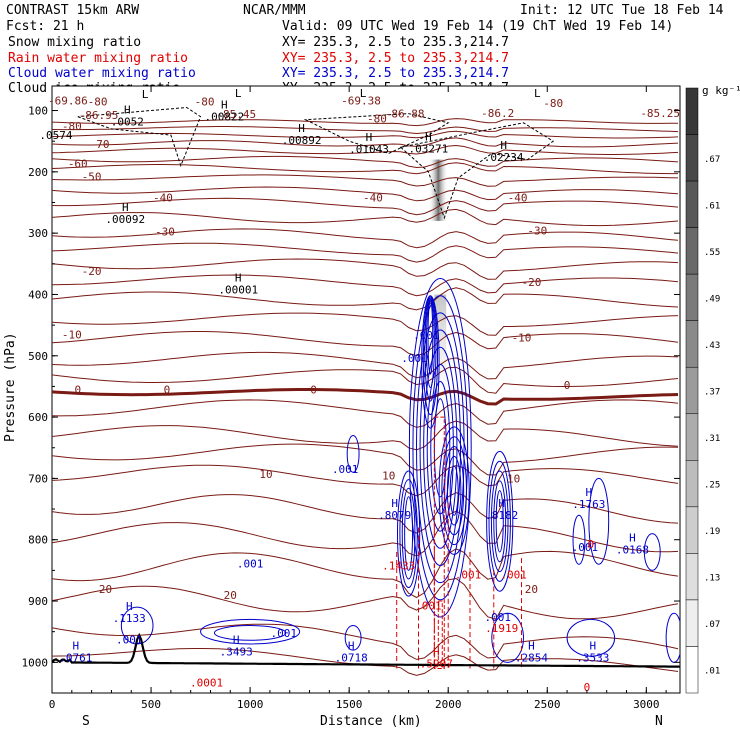  What do you see at coordinates (105, 589) in the screenshot?
I see `temperature-label: 20` at bounding box center [105, 589].